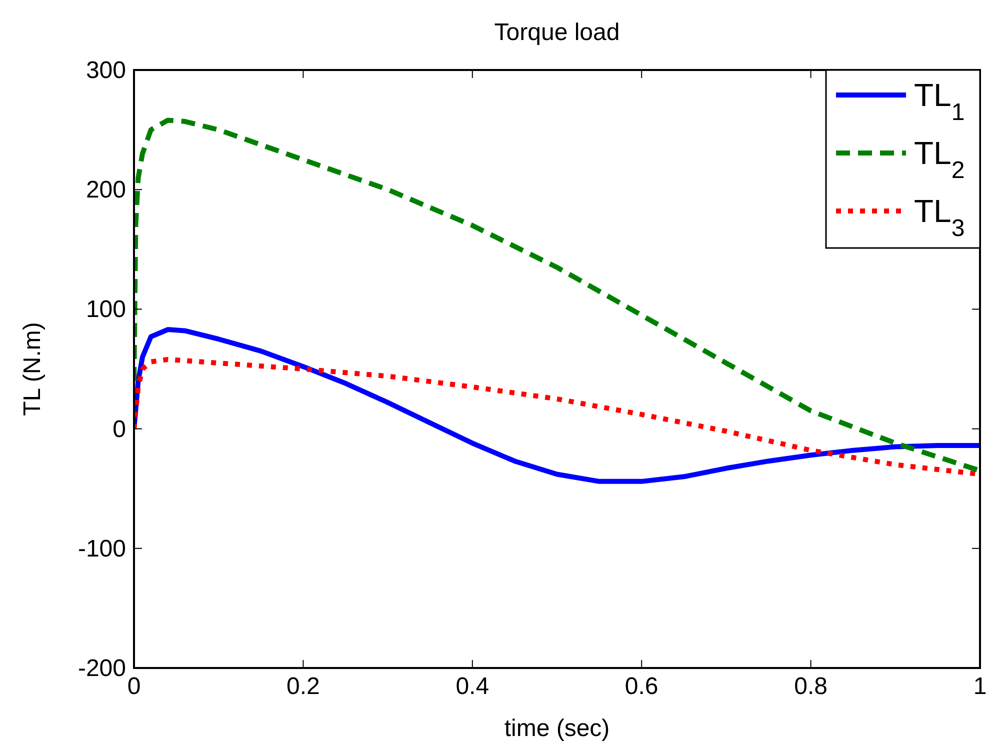  What do you see at coordinates (939, 101) in the screenshot?
I see `legend-label: TL$_{1}$` at bounding box center [939, 101].